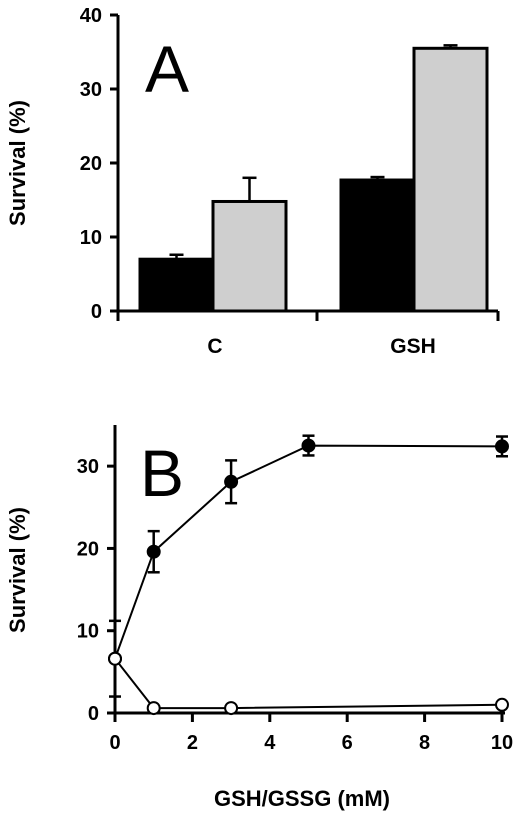  Describe the element at coordinates (162, 473) in the screenshot. I see `panel-b-label: B` at that location.